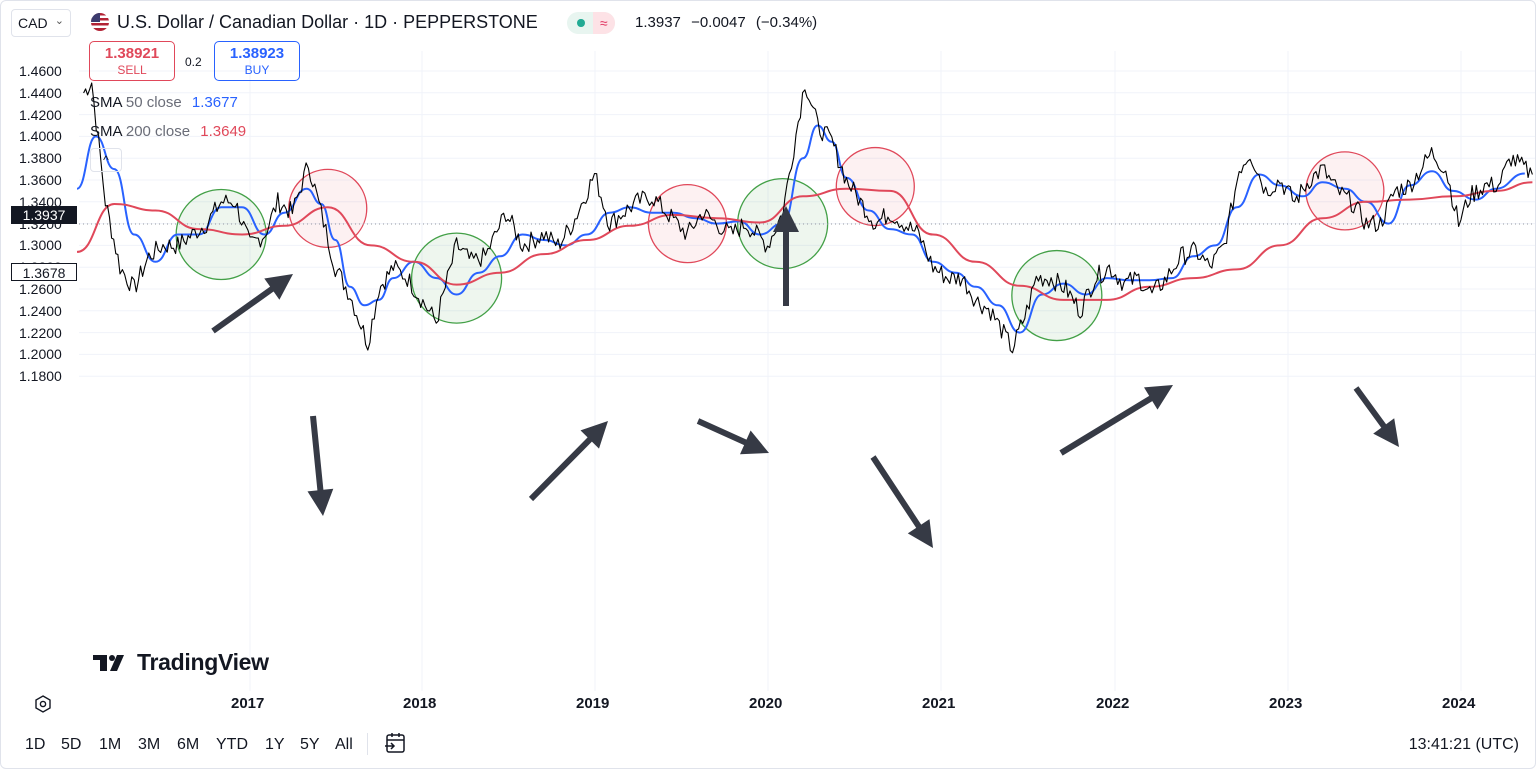  Describe the element at coordinates (275, 744) in the screenshot. I see `range-button-1y: 1Y` at that location.